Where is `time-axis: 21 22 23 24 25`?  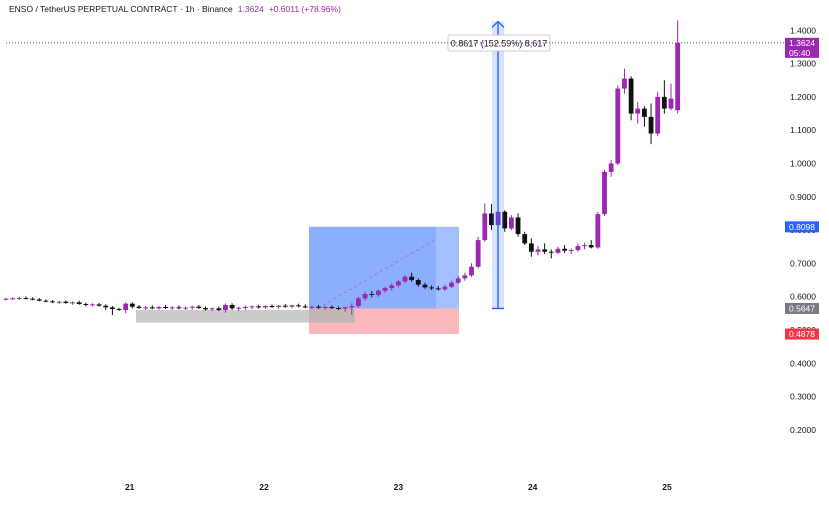 time-axis: 21 22 23 24 25 is located at coordinates (398, 487).